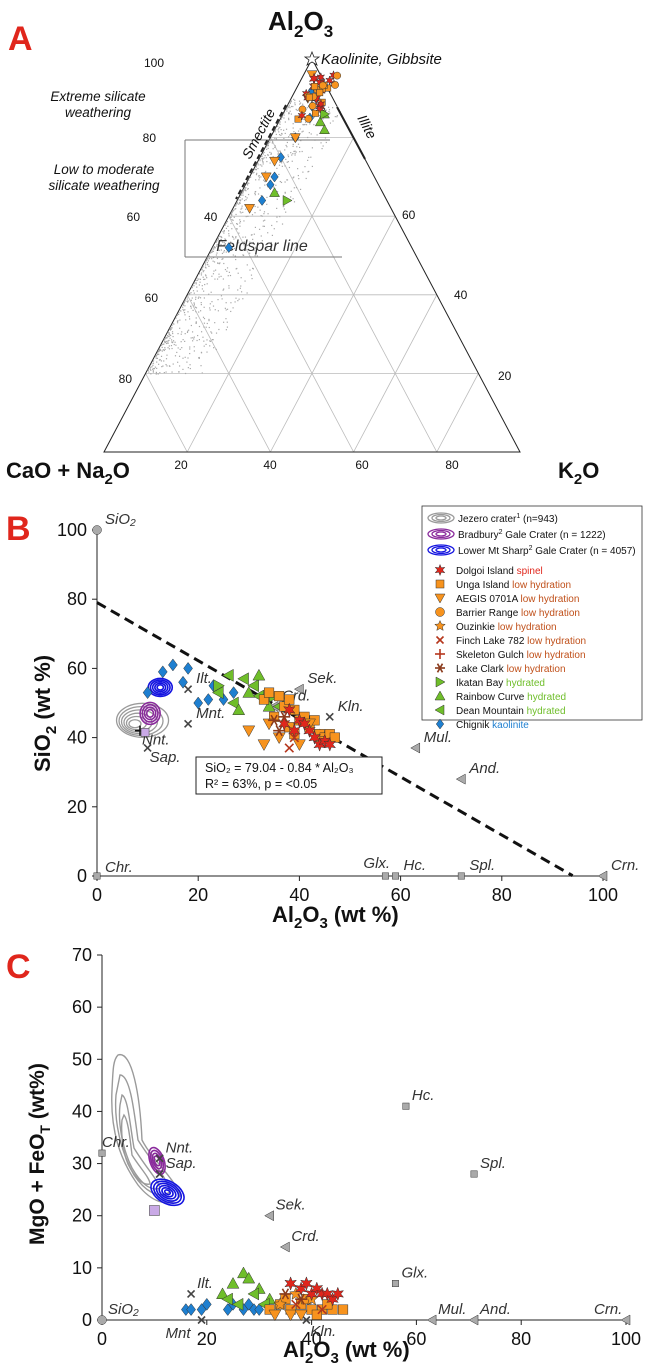 This screenshot has height=1371, width=645. Describe the element at coordinates (299, 745) in the screenshot. I see `b-point-aegis-0701a` at that location.